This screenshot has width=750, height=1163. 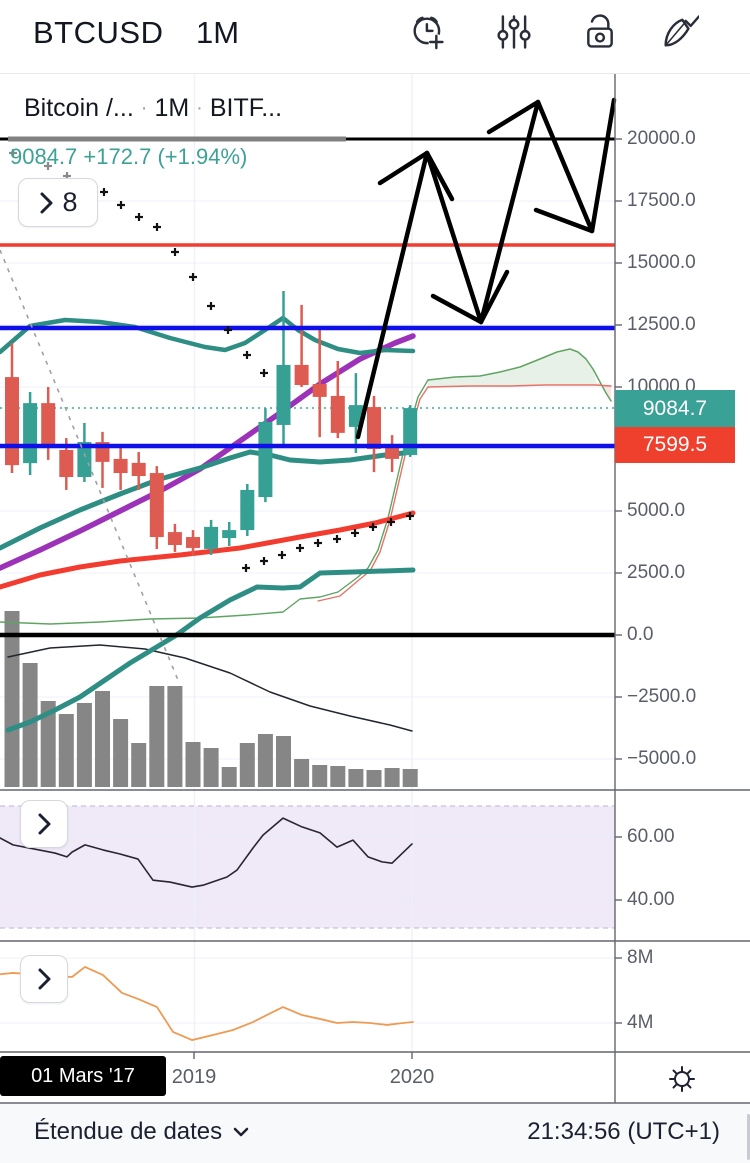 I want to click on alarm-plus-icon, so click(x=429, y=33).